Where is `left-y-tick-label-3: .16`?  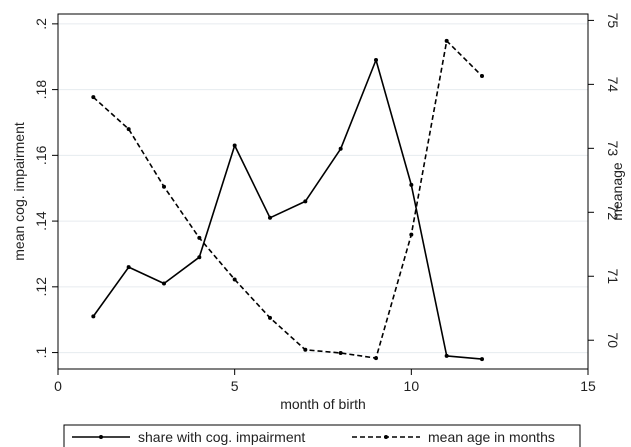
left-y-tick-label-3: .16 is located at coordinates (41, 155).